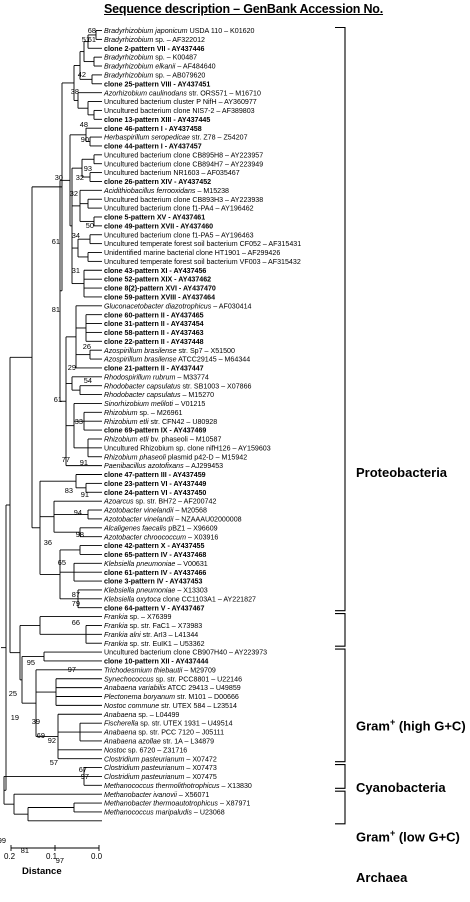  What do you see at coordinates (154, 546) in the screenshot?
I see `leaf-label: clone 42-pattern X - AY437455` at bounding box center [154, 546].